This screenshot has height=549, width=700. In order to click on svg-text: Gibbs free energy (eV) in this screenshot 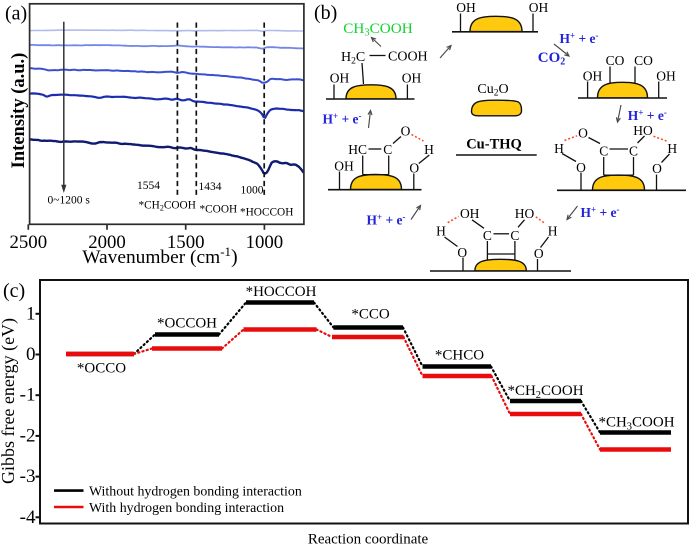, I will do `click(9, 401)`.